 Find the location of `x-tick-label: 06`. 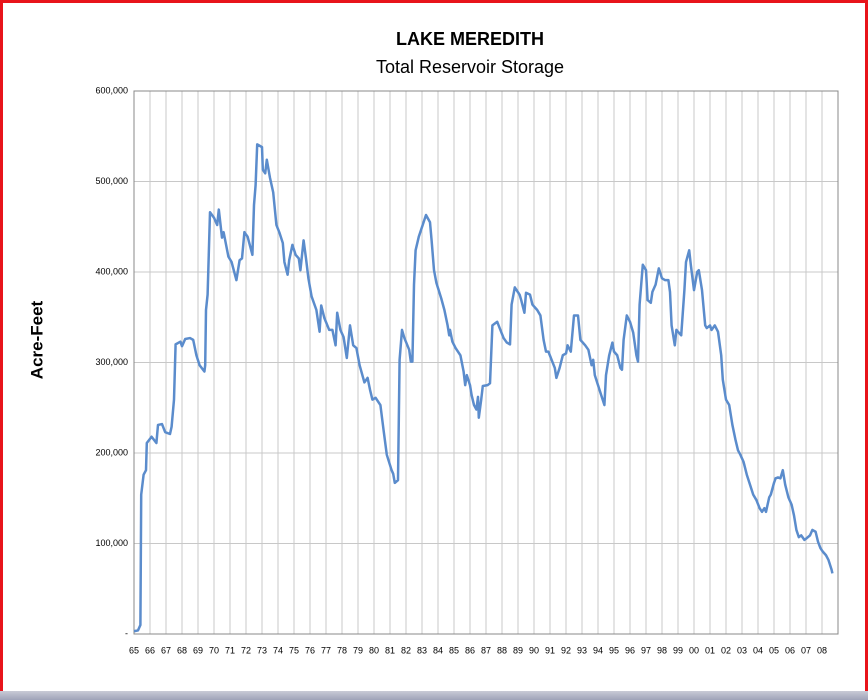

x-tick-label: 06 is located at coordinates (790, 650).